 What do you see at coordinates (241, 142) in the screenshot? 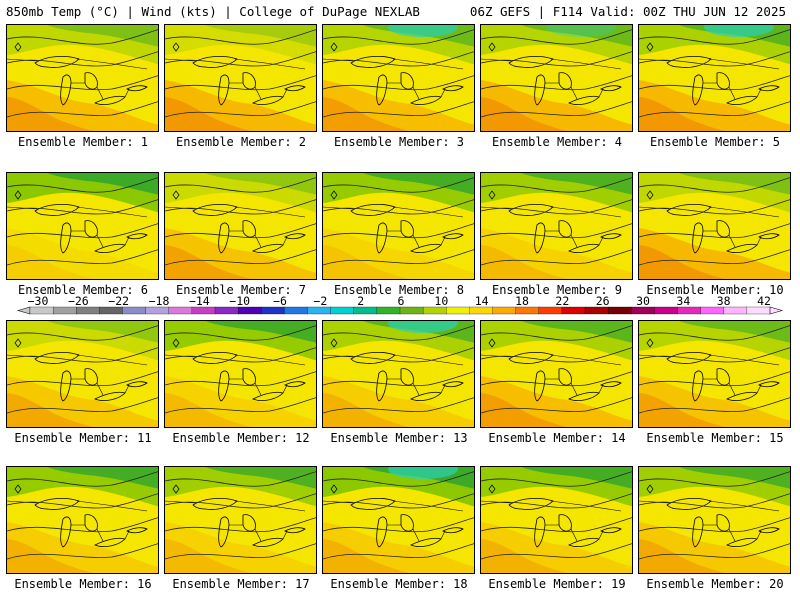
I see `ensemble-member-label: Ensemble Member: 2` at bounding box center [241, 142].